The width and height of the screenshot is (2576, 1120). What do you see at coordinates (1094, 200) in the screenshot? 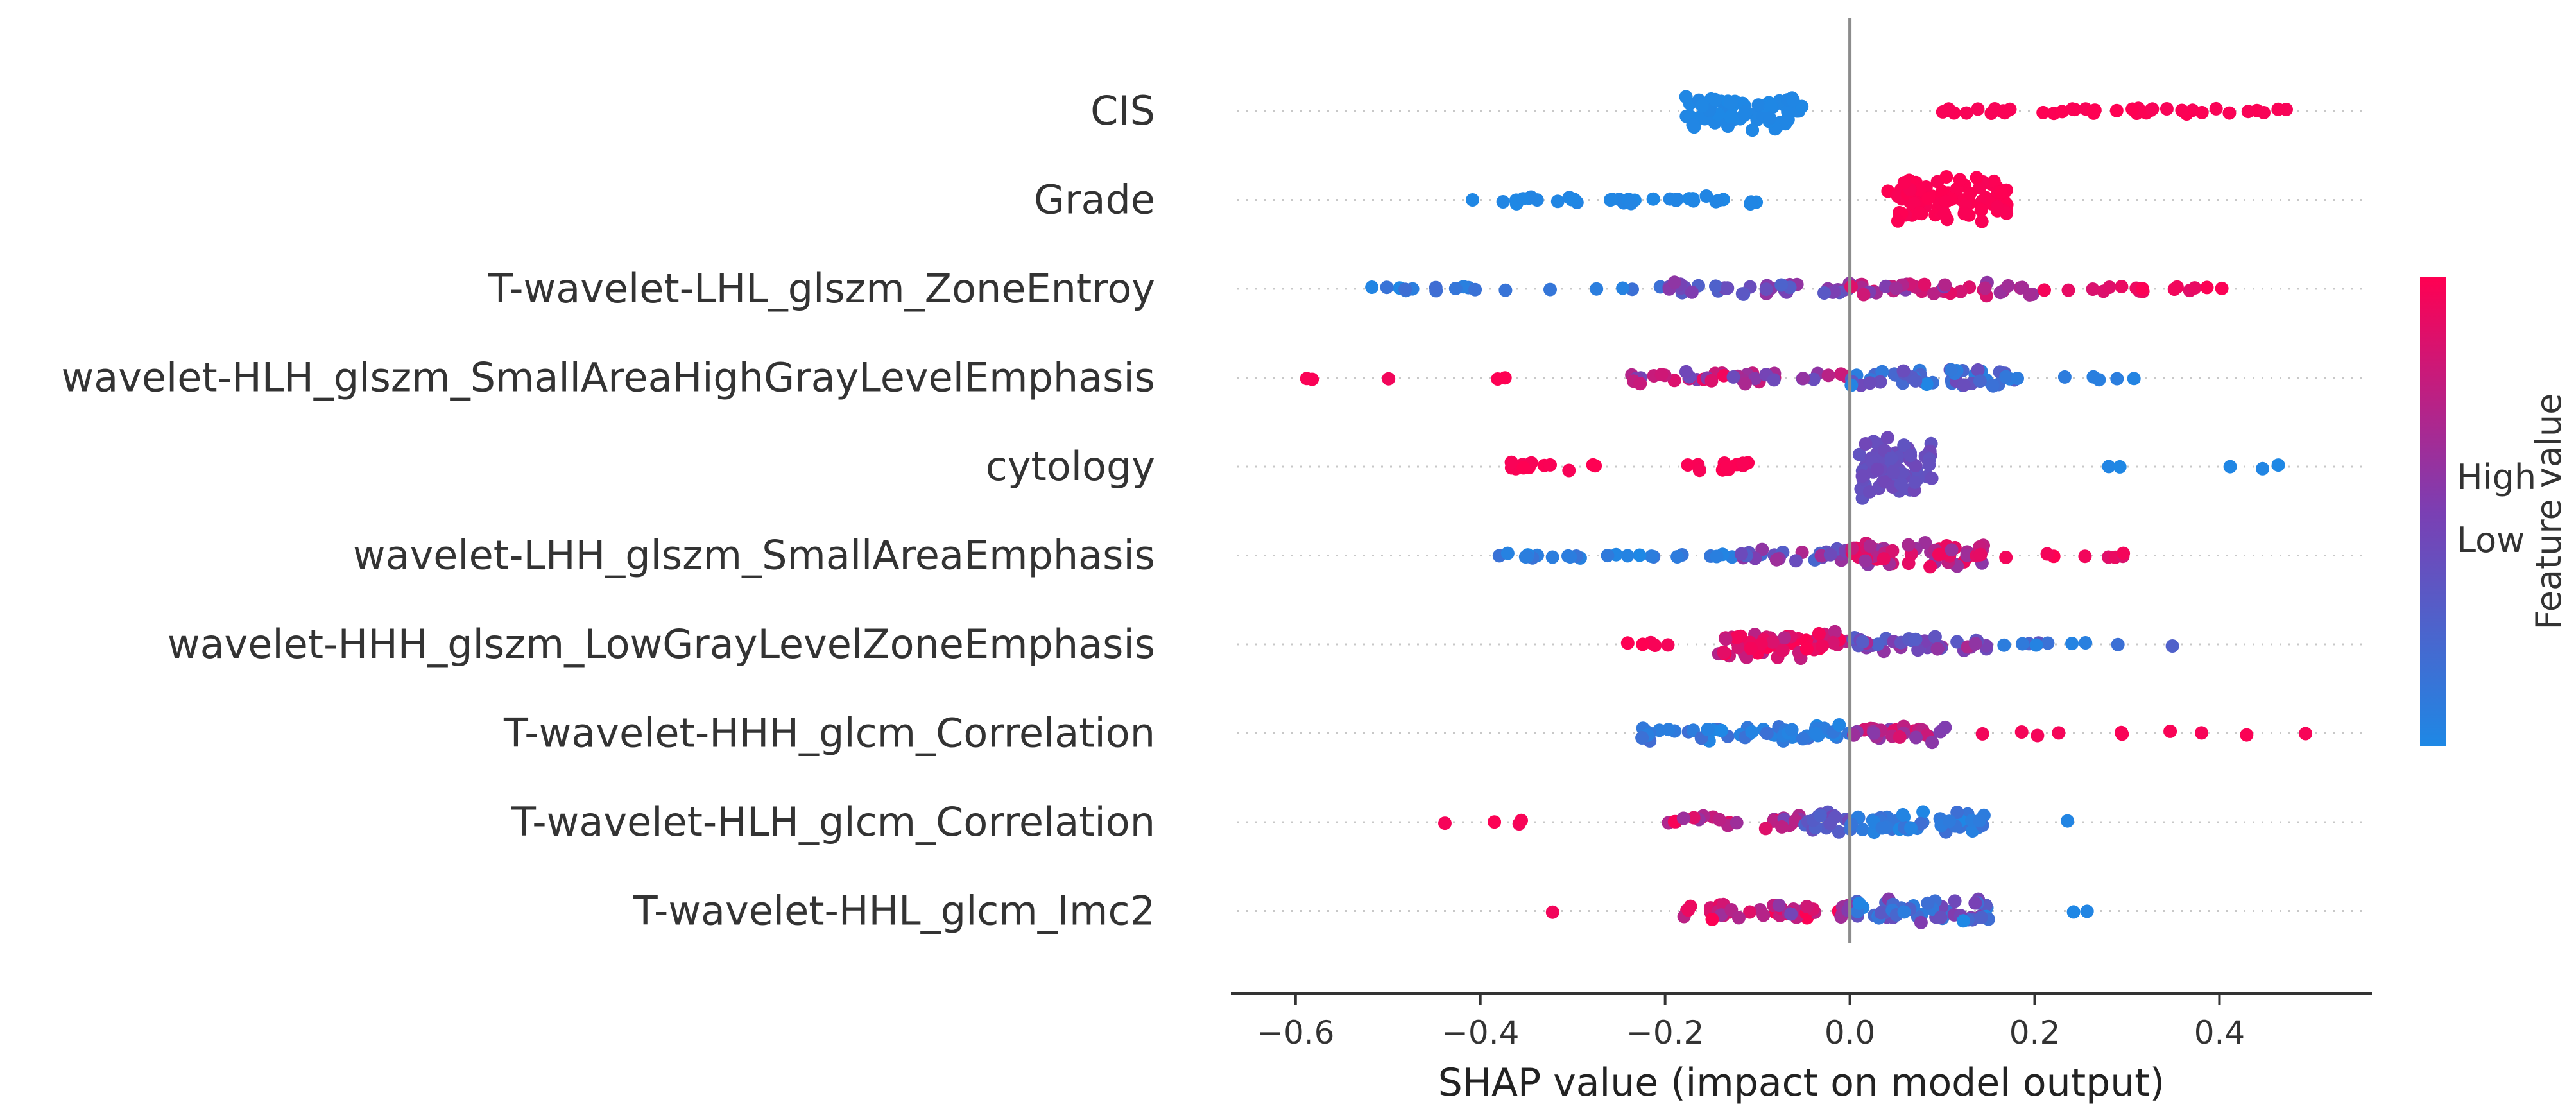
I see `feature-label: Grade` at bounding box center [1094, 200].